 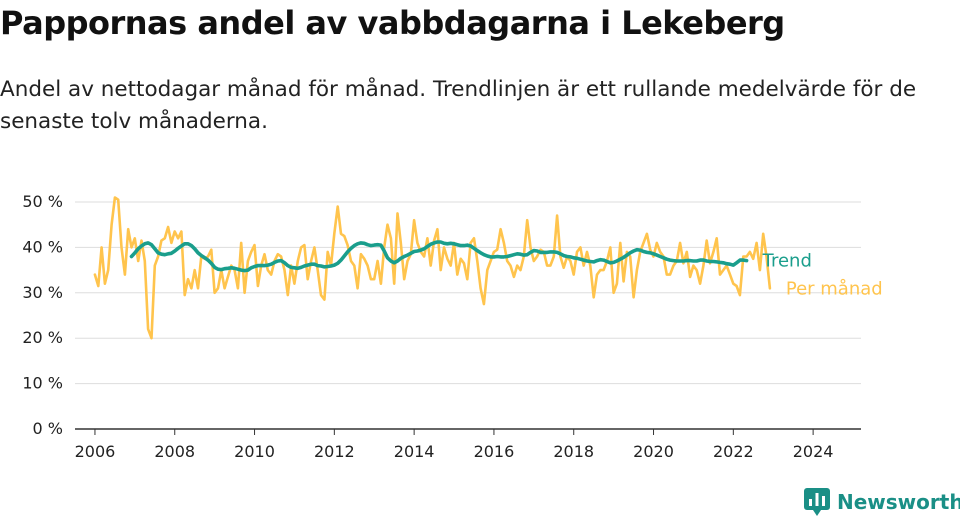 I want to click on y-tick-label: 0 %, so click(x=48, y=428).